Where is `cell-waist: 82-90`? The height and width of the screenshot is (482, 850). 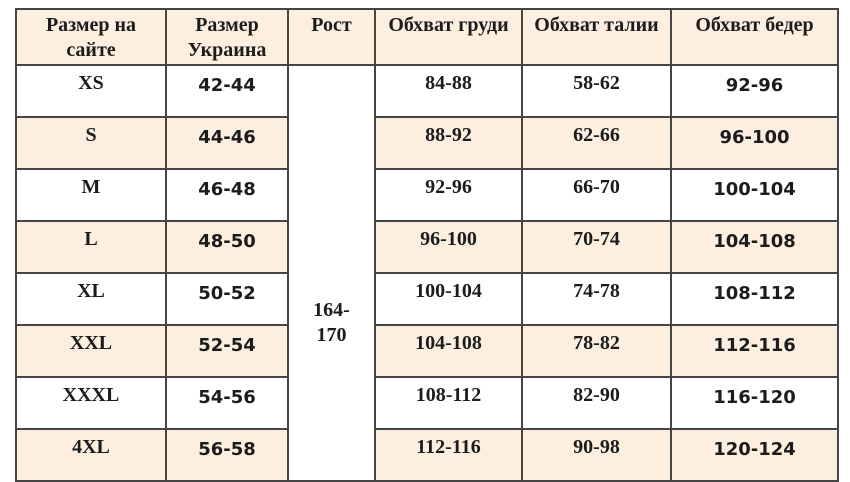 cell-waist: 82-90 is located at coordinates (596, 403).